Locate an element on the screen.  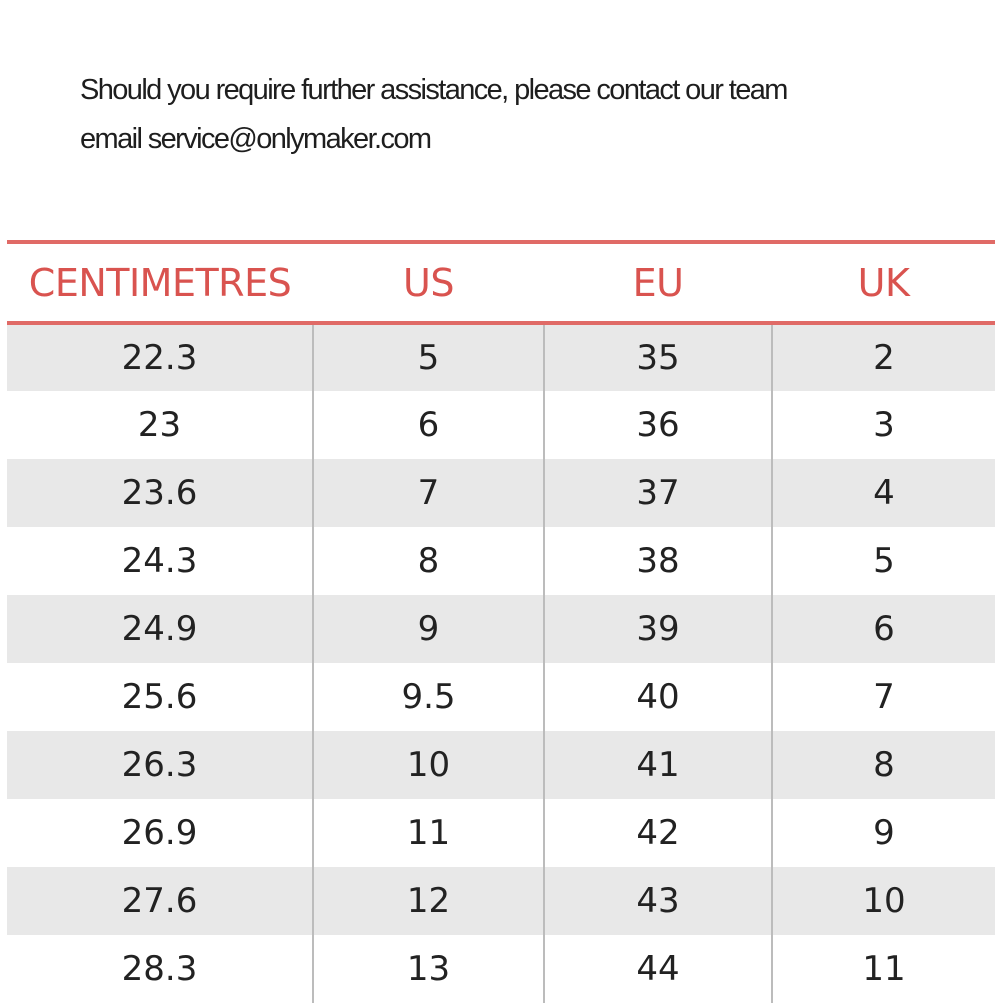
cell-uk: 7 is located at coordinates (883, 697).